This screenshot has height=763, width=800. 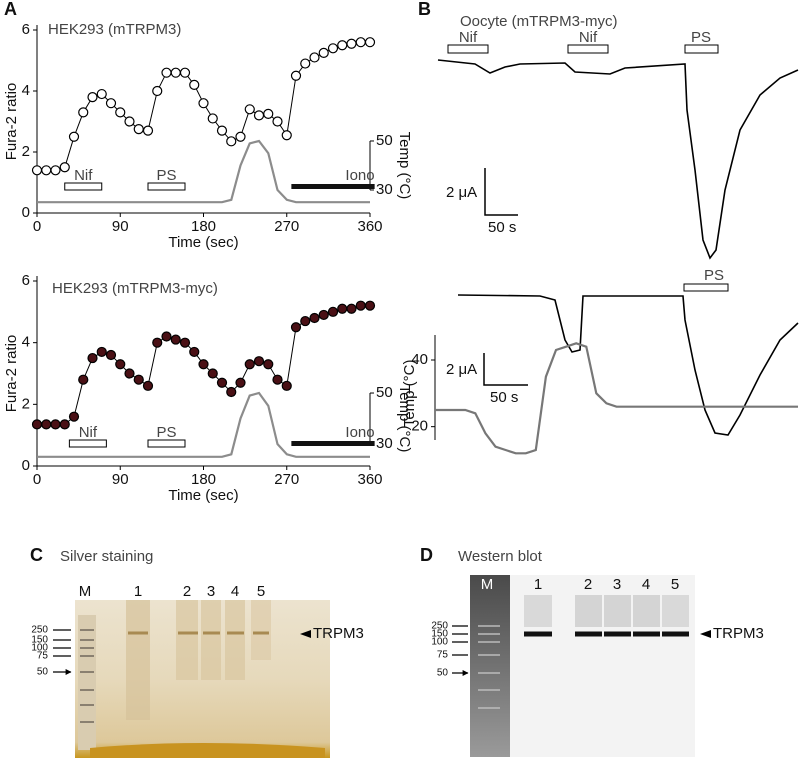 I want to click on x-tick-label: 270, so click(x=286, y=479).